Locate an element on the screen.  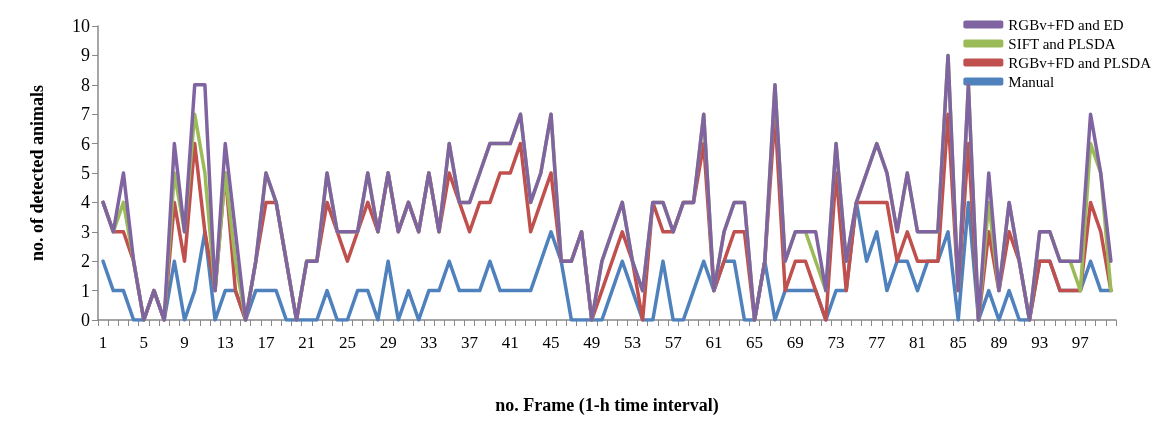
y-tick-label: 0 is located at coordinates (85, 320).